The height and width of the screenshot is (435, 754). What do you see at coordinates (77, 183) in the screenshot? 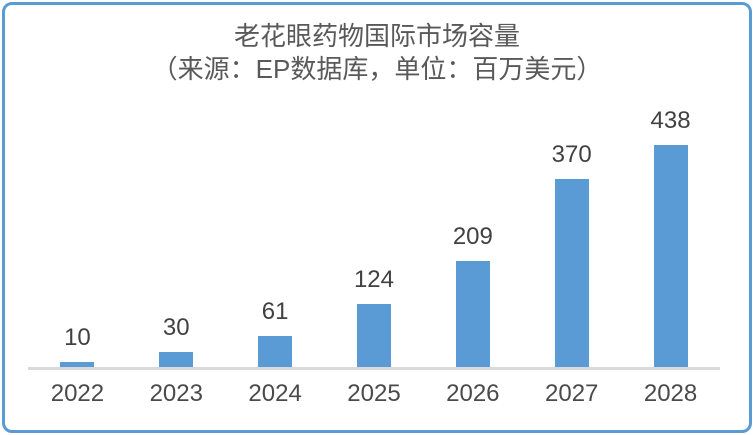
I see `bar-column: 10` at bounding box center [77, 183].